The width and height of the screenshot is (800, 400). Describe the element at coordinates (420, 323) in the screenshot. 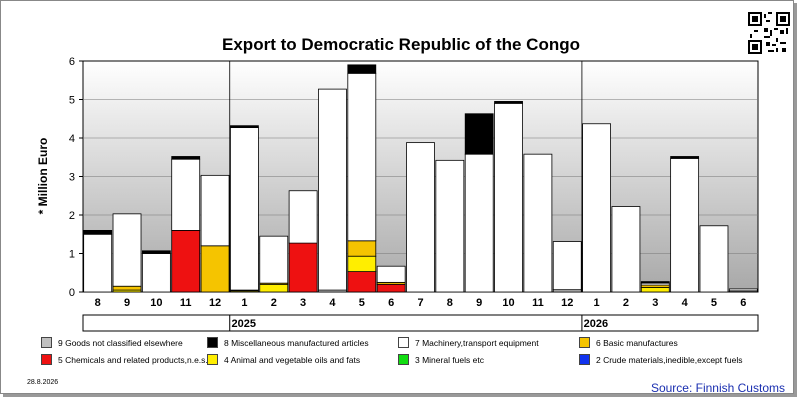

I see `year-axis-box` at that location.